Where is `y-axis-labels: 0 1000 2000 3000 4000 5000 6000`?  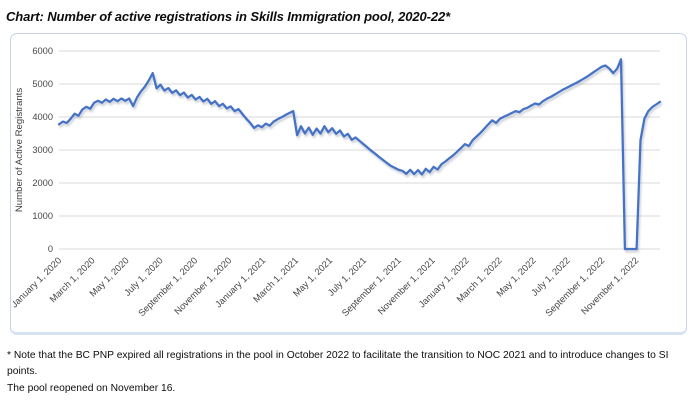 y-axis-labels: 0 1000 2000 3000 4000 5000 6000 is located at coordinates (42, 150).